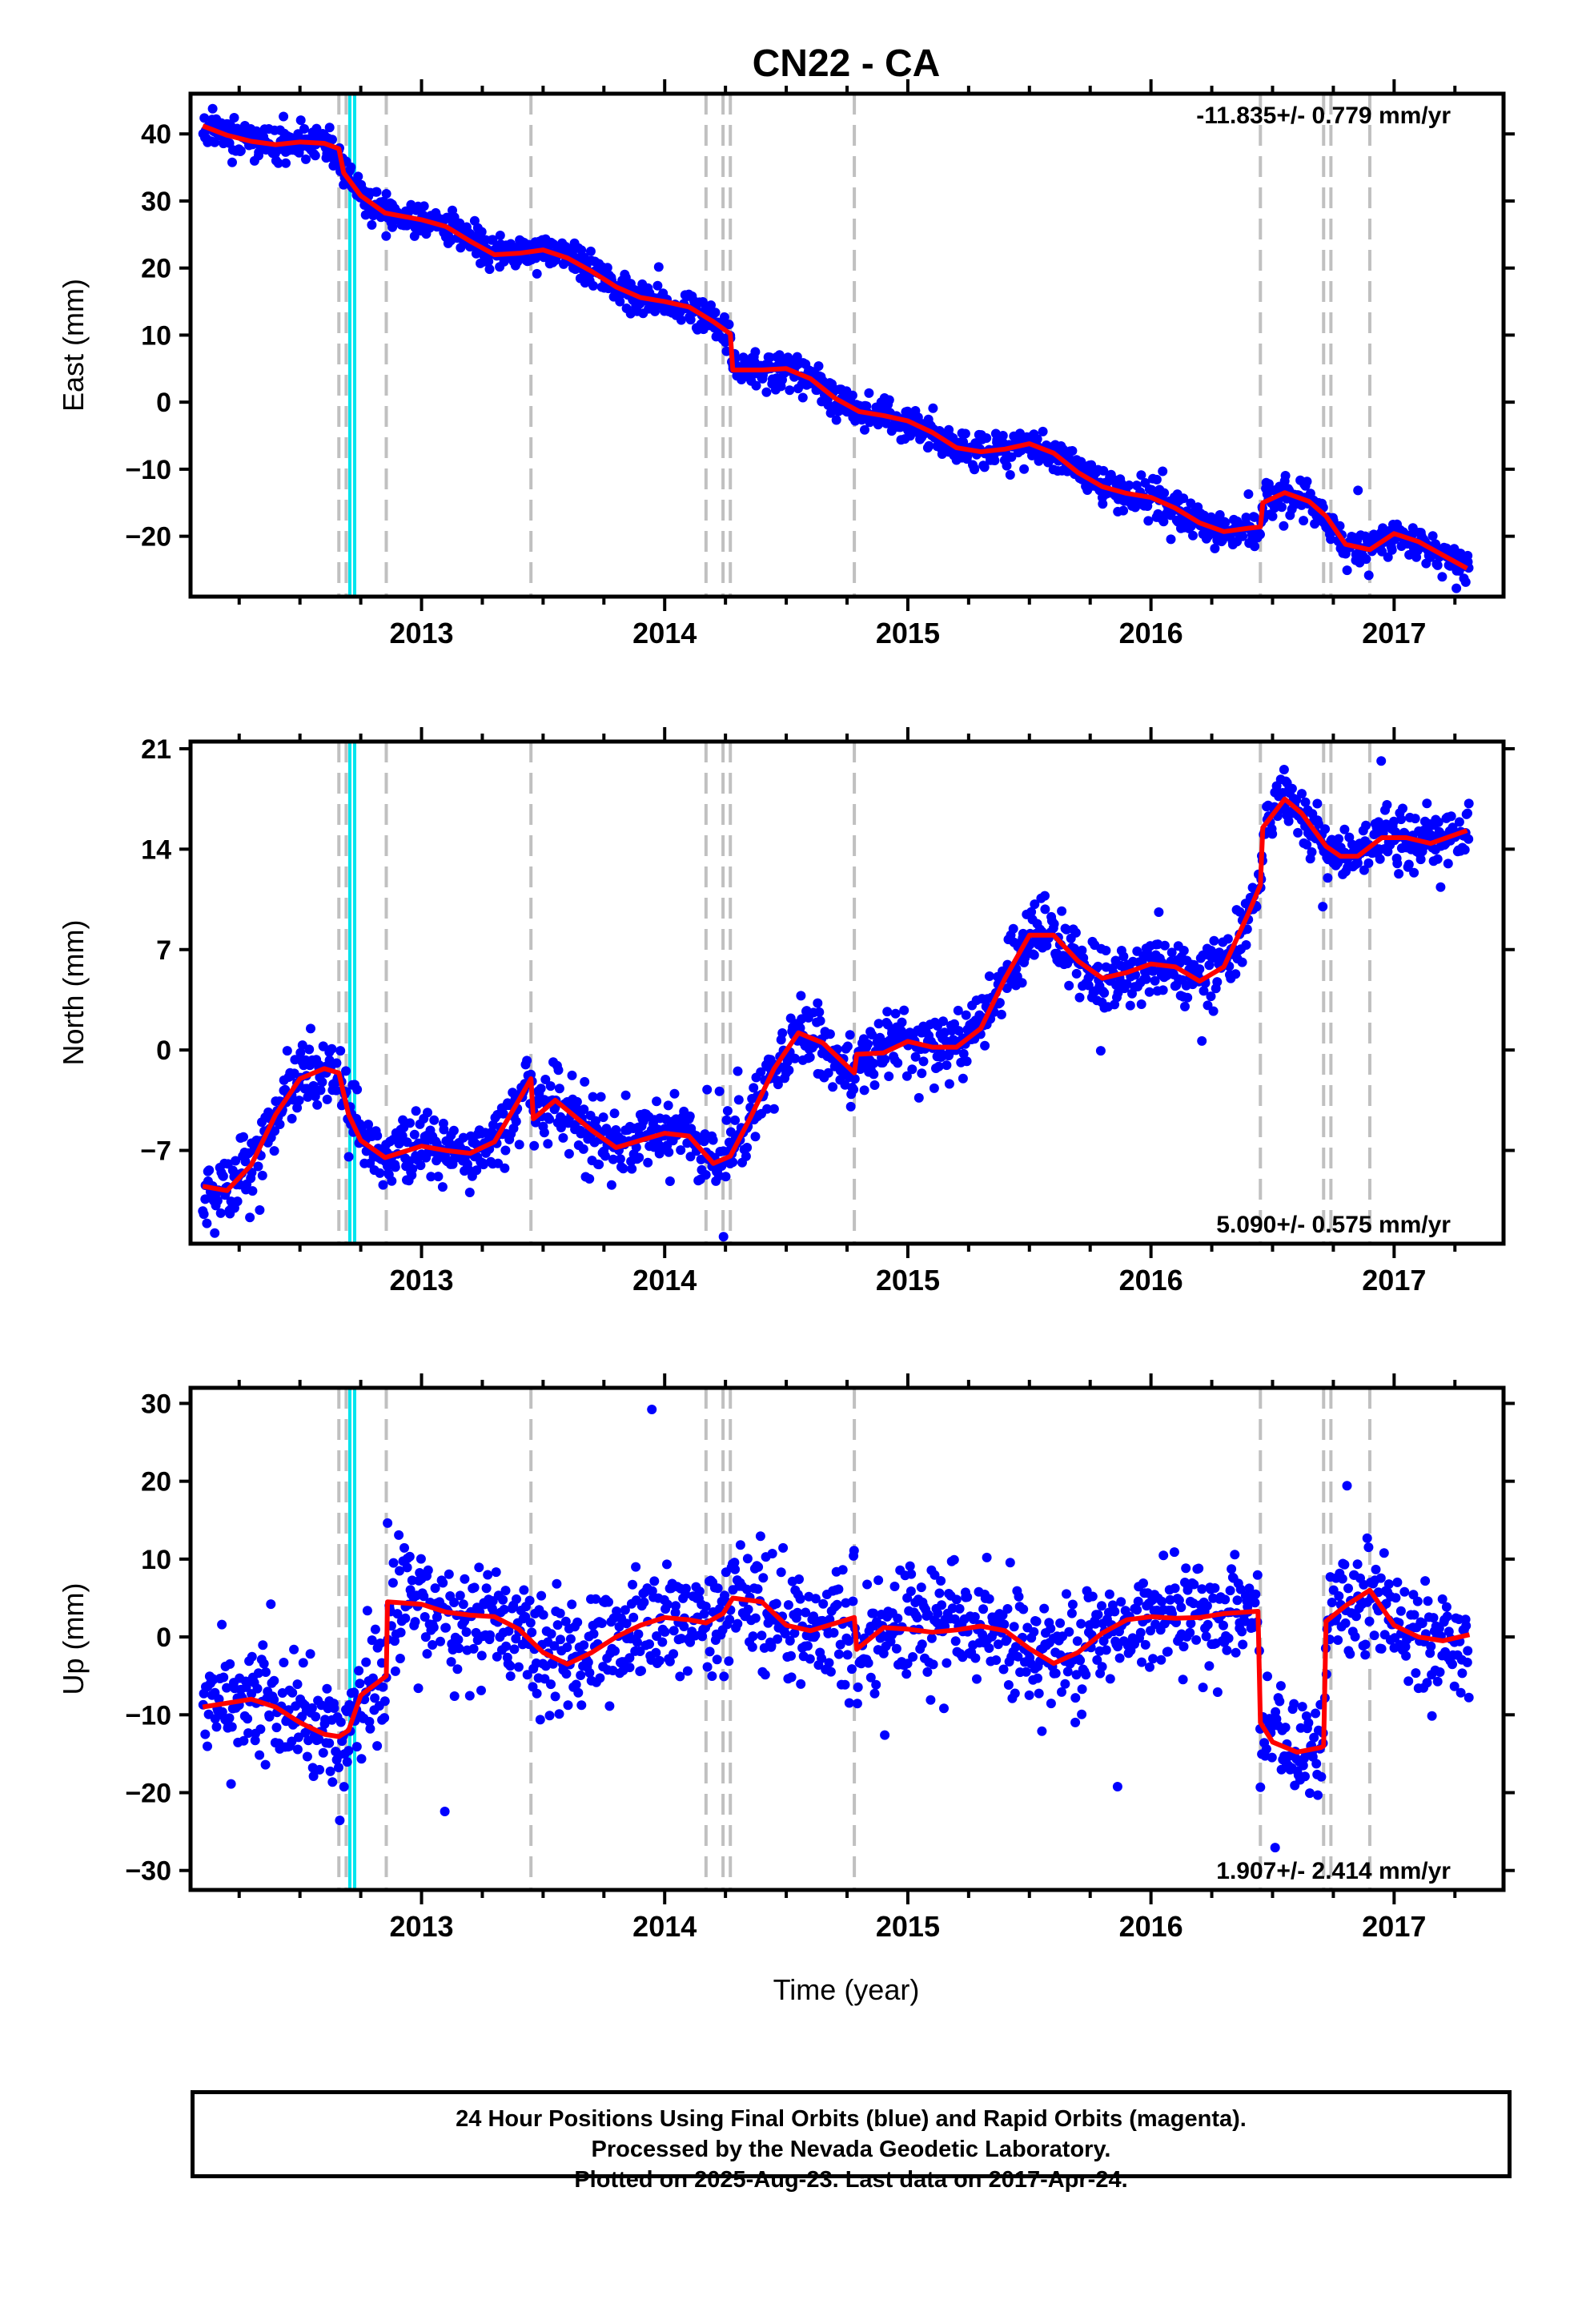 The image size is (1582, 2324). Describe the element at coordinates (421, 1281) in the screenshot. I see `x-tick-label: 2013` at that location.